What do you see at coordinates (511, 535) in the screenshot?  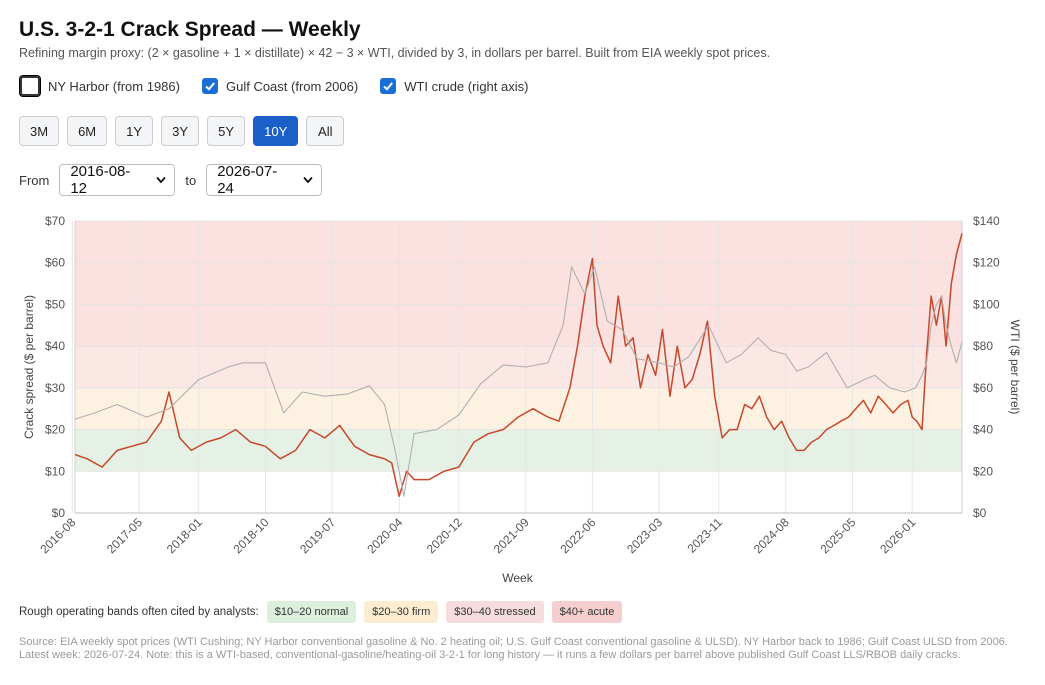 I see `x-tick-label: 2021-09` at bounding box center [511, 535].